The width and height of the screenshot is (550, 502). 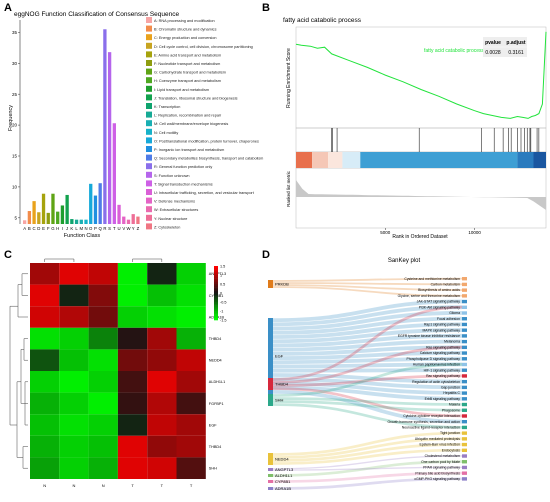 What do you see at coordinates (48, 228) in the screenshot?
I see `panel-a-xtick-label: F` at bounding box center [48, 228].